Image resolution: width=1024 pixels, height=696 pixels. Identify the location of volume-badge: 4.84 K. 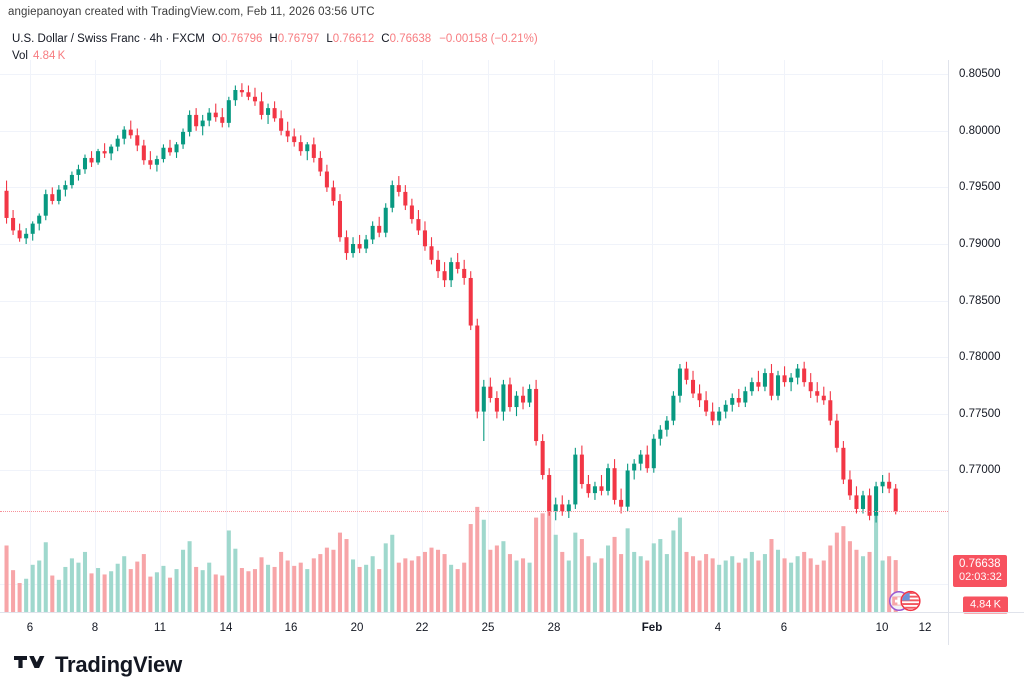
(985, 605).